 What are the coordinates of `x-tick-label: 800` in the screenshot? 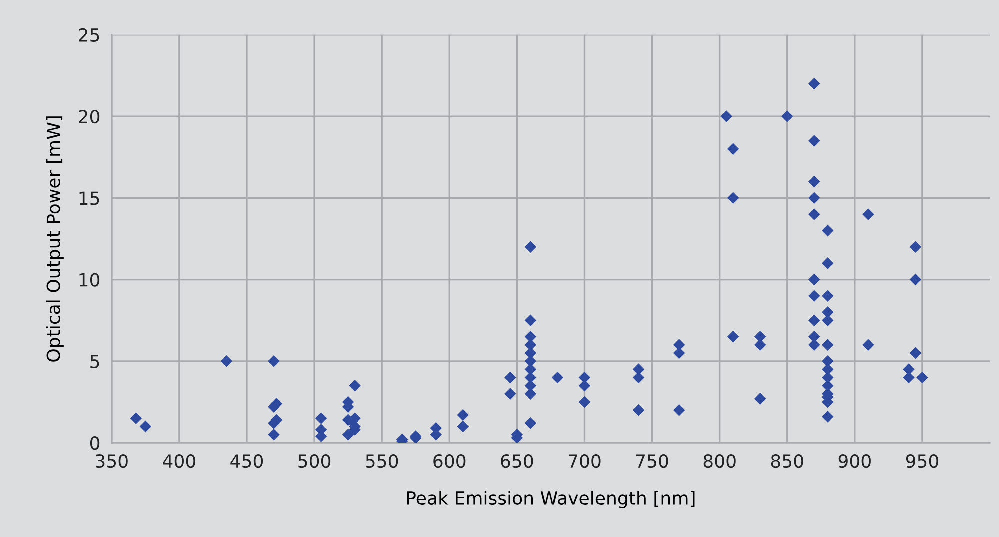 It's located at (720, 461).